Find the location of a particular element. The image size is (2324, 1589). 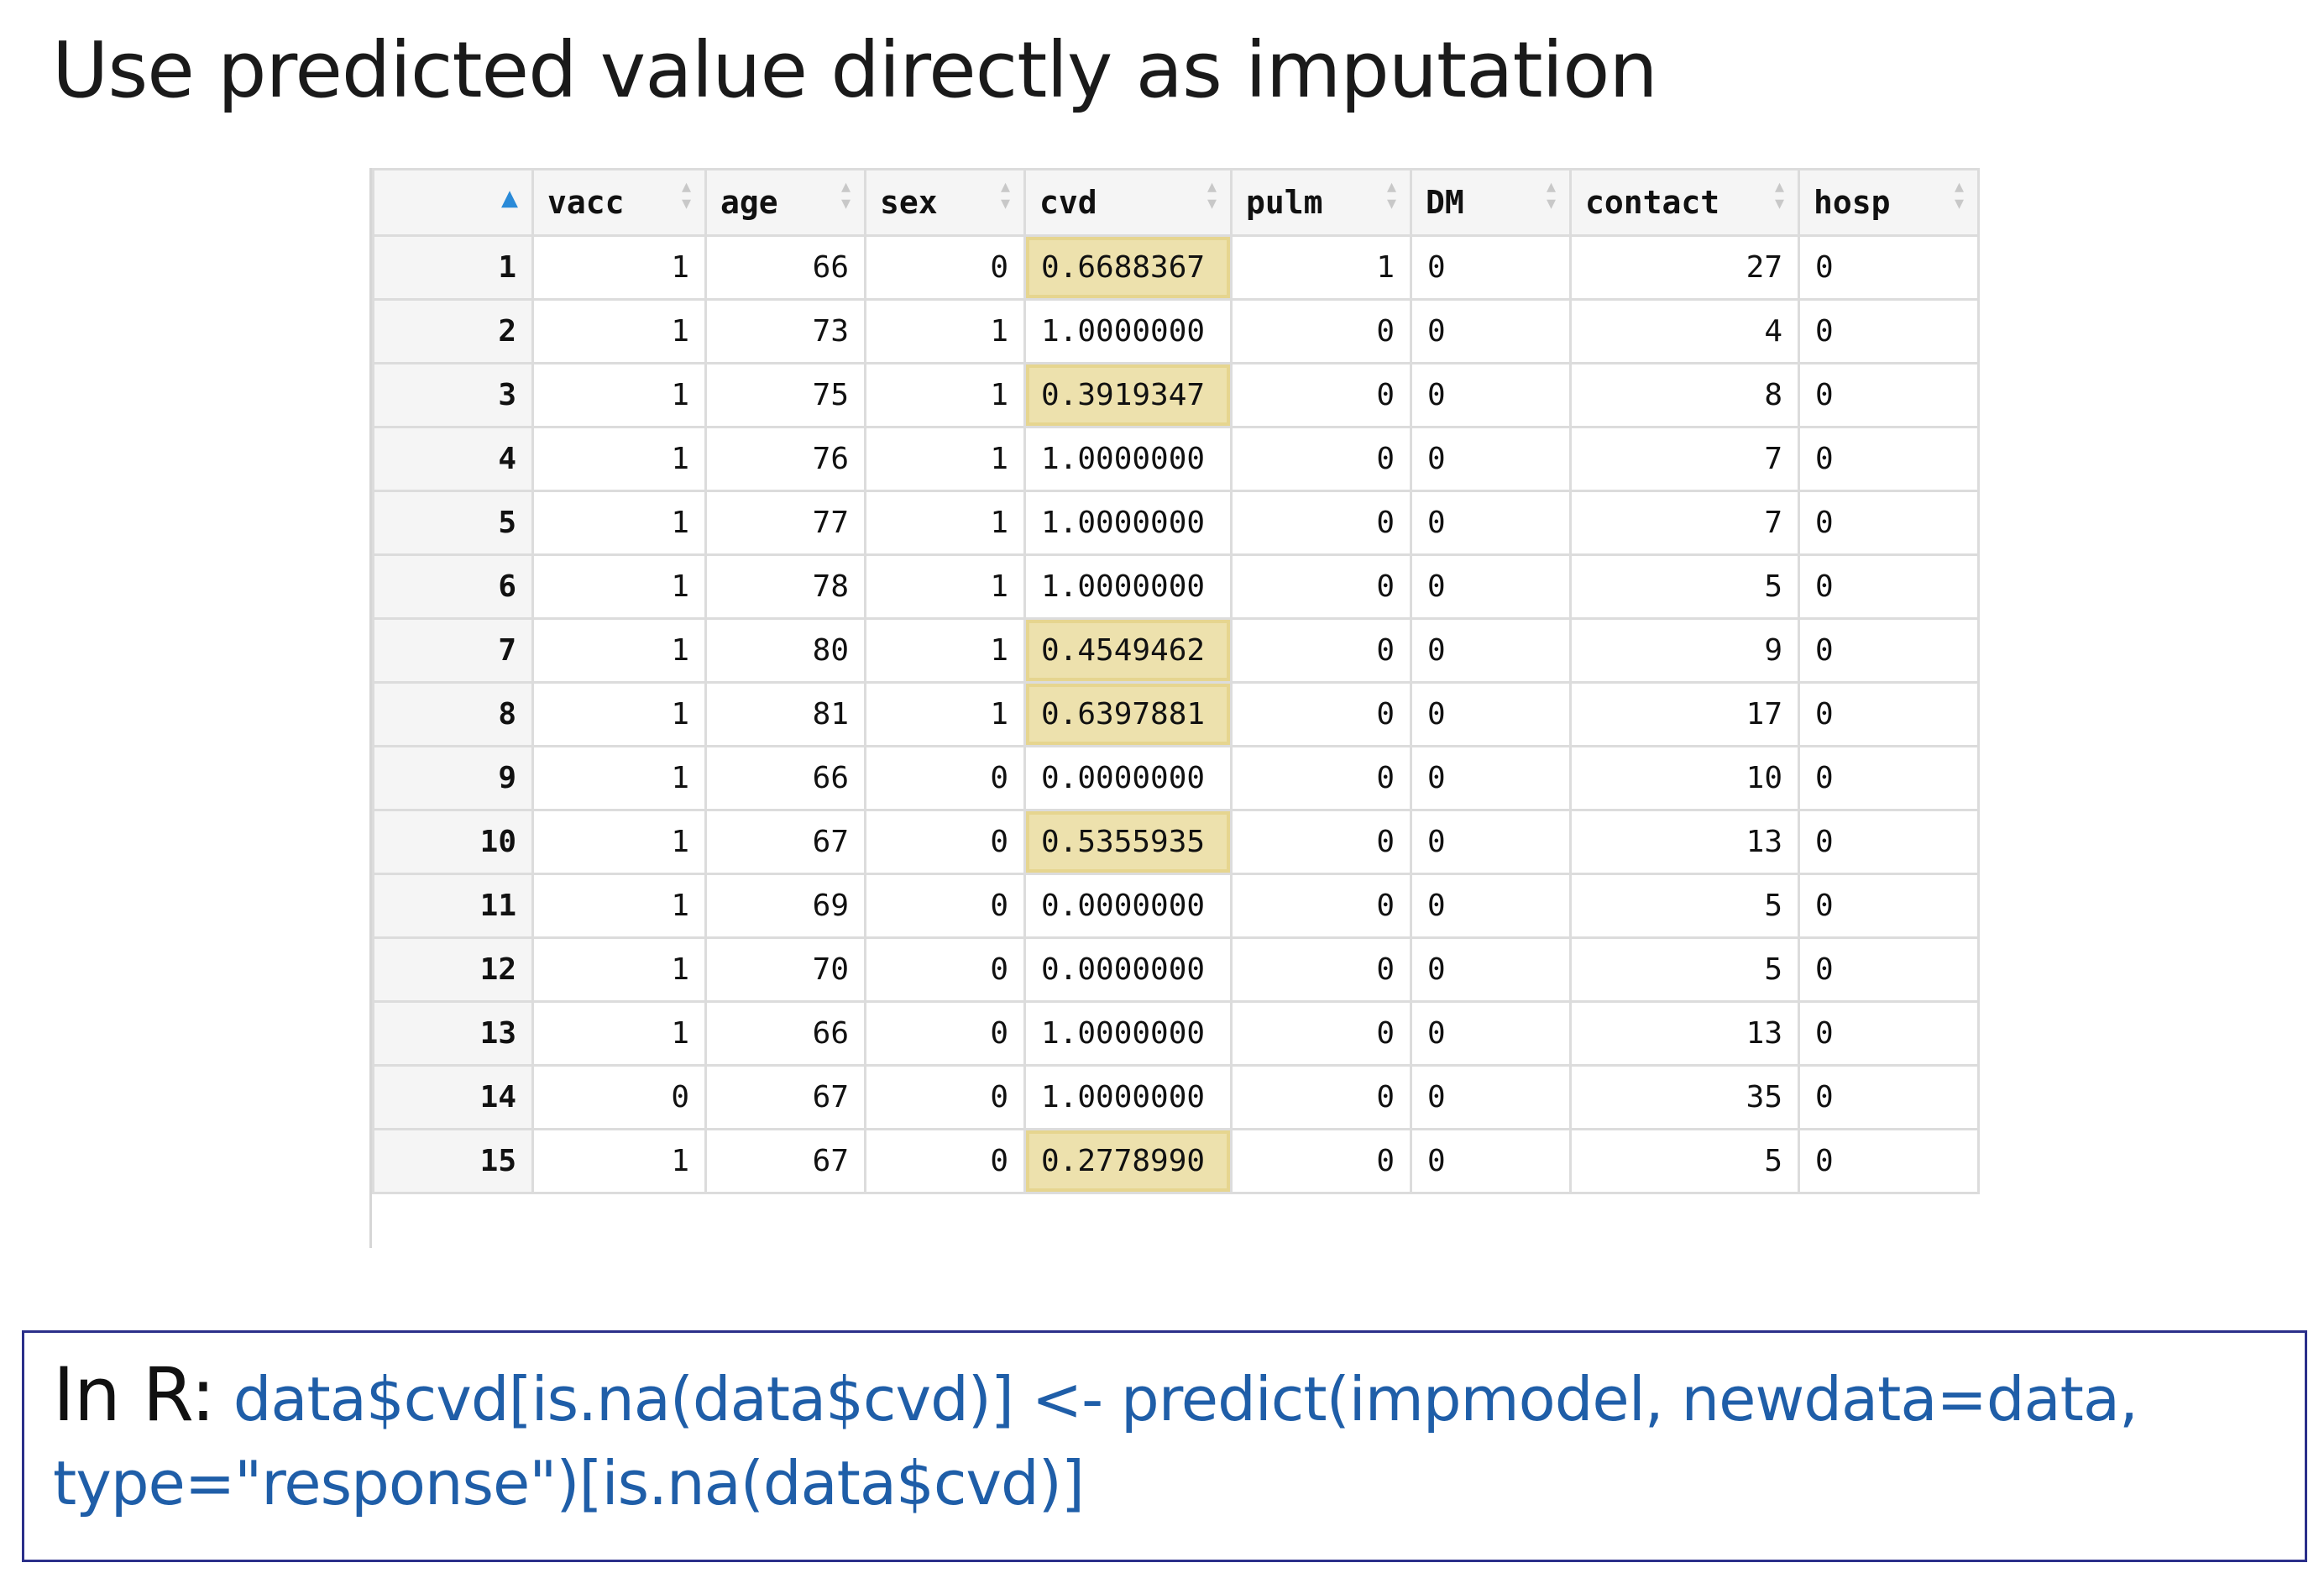

table-row: 9 1 66 0 0.0000000 0 0 10 0 is located at coordinates (1176, 778).